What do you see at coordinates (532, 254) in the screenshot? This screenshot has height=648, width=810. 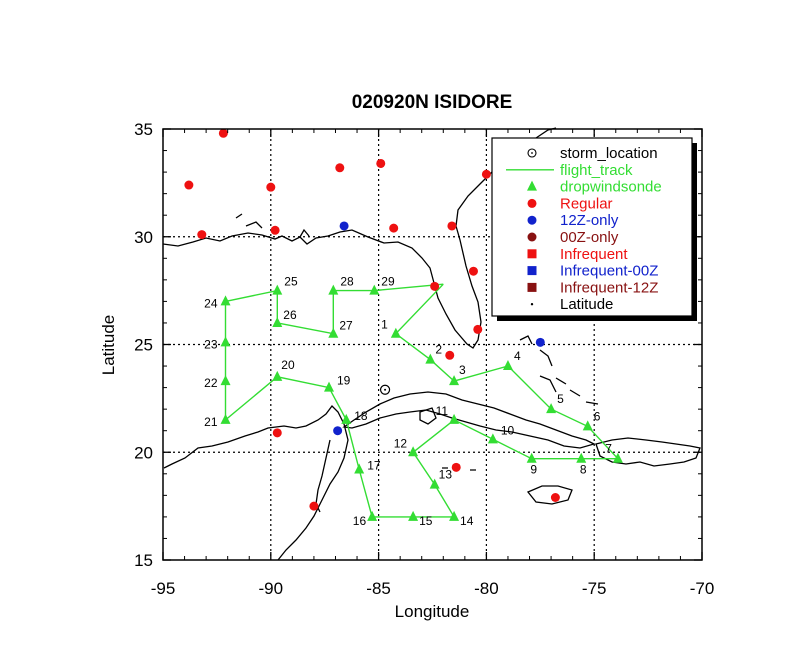 I see `legend-marker-infrequent` at bounding box center [532, 254].